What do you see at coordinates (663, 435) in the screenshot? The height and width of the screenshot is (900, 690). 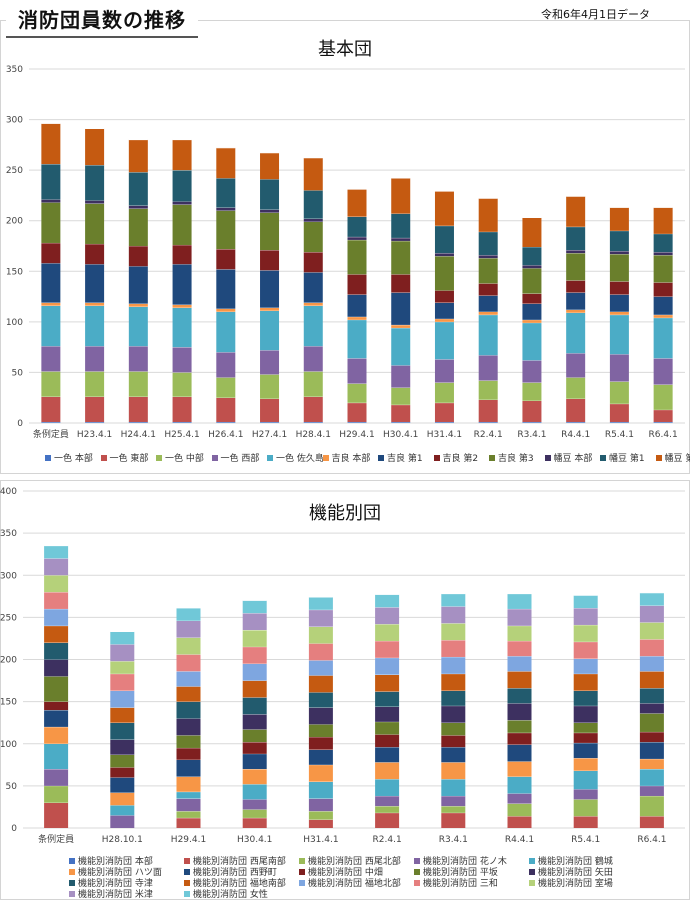 I see `x-tick-label: R6.4.1` at bounding box center [663, 435].